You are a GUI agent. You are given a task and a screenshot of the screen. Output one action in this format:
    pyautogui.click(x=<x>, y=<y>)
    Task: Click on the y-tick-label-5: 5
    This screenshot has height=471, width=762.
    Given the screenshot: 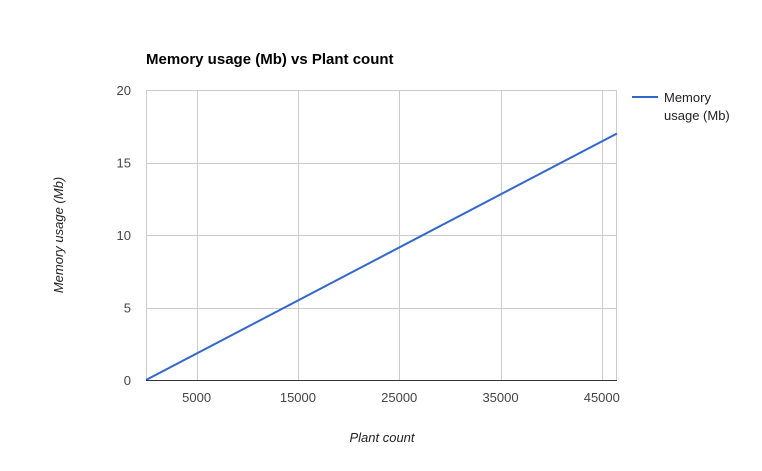 What is the action you would take?
    pyautogui.click(x=127, y=308)
    